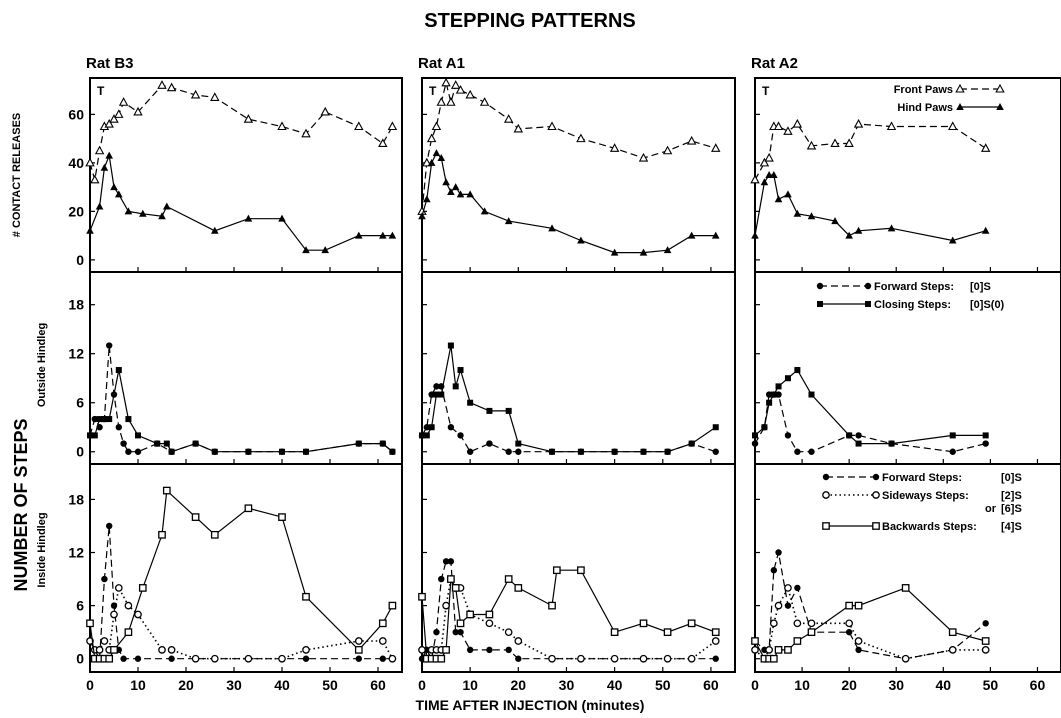 The width and height of the screenshot is (1061, 718). I want to click on y-tick-label: 18, so click(76, 305).